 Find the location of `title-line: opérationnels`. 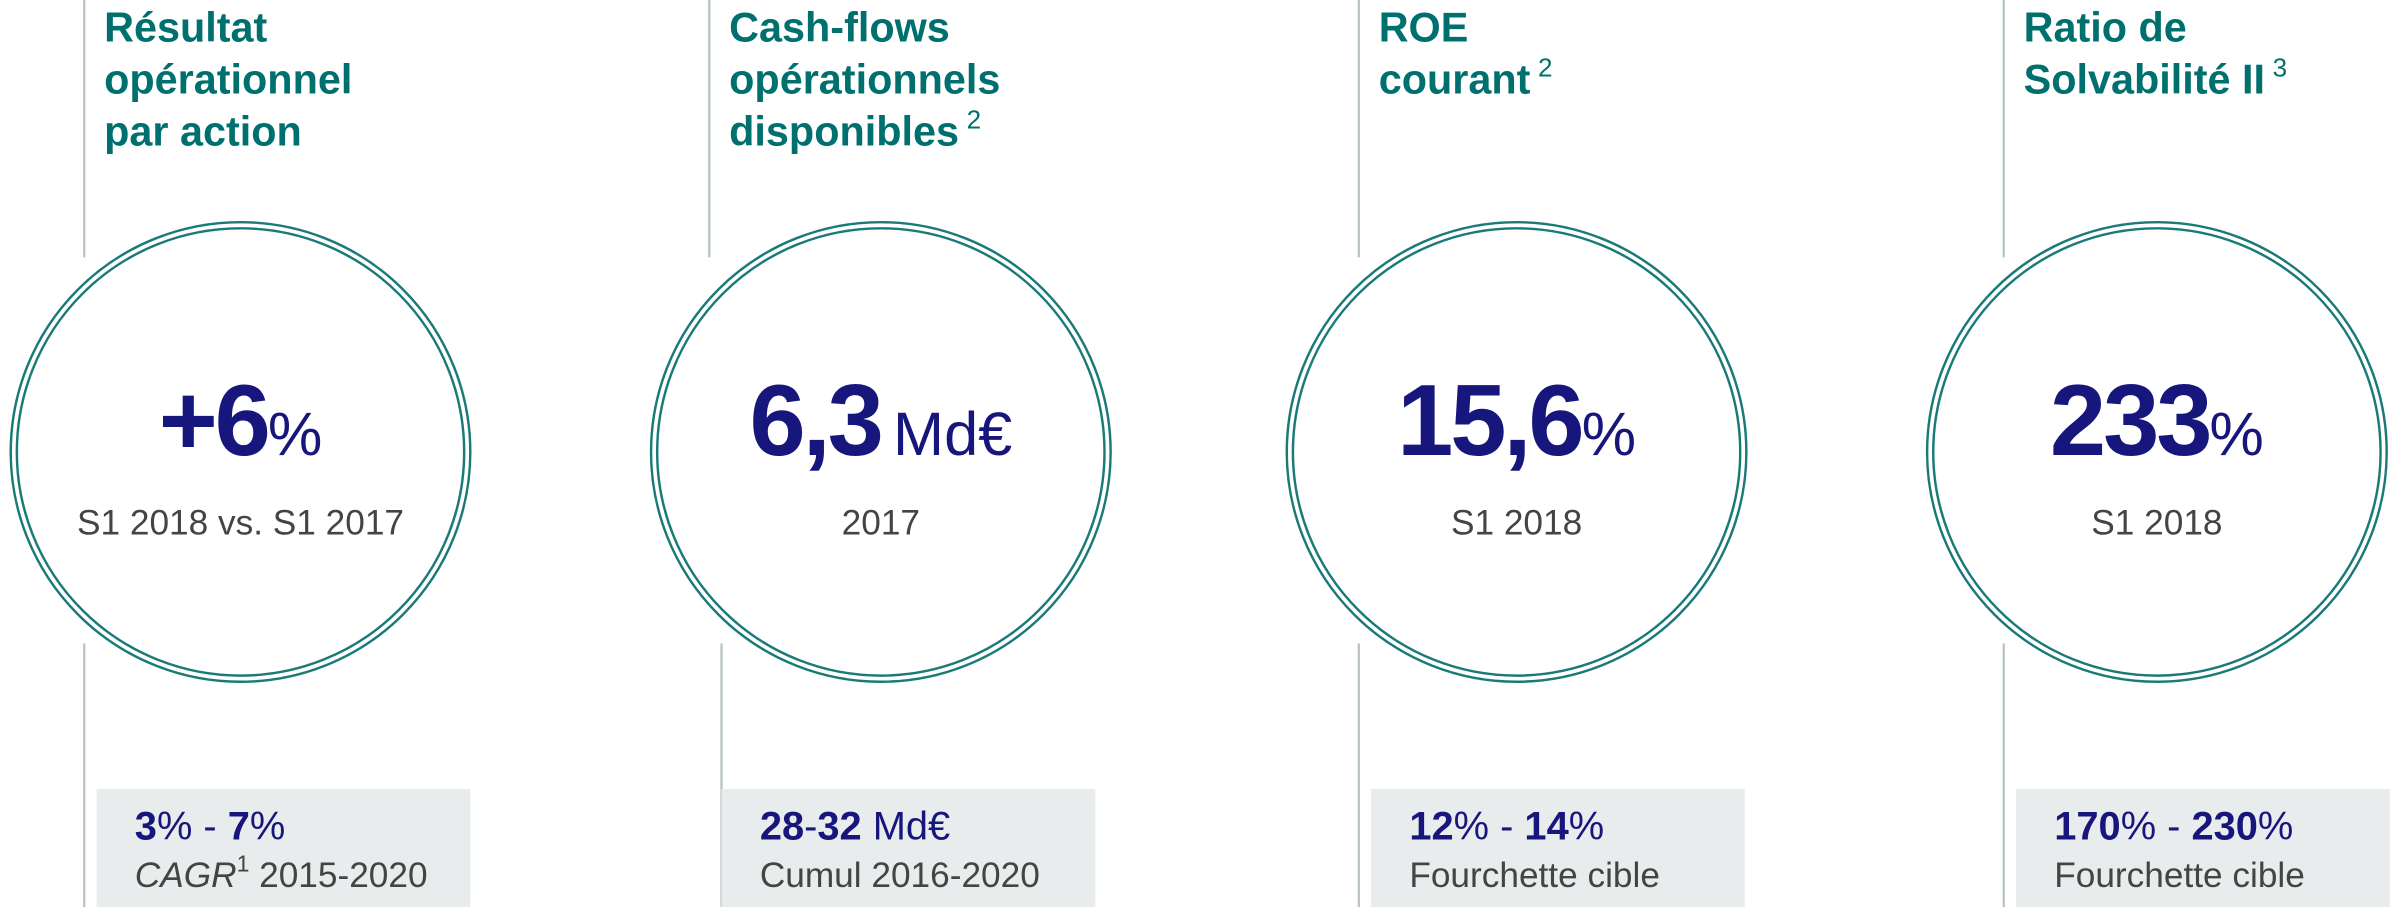

title-line: opérationnels is located at coordinates (864, 80).